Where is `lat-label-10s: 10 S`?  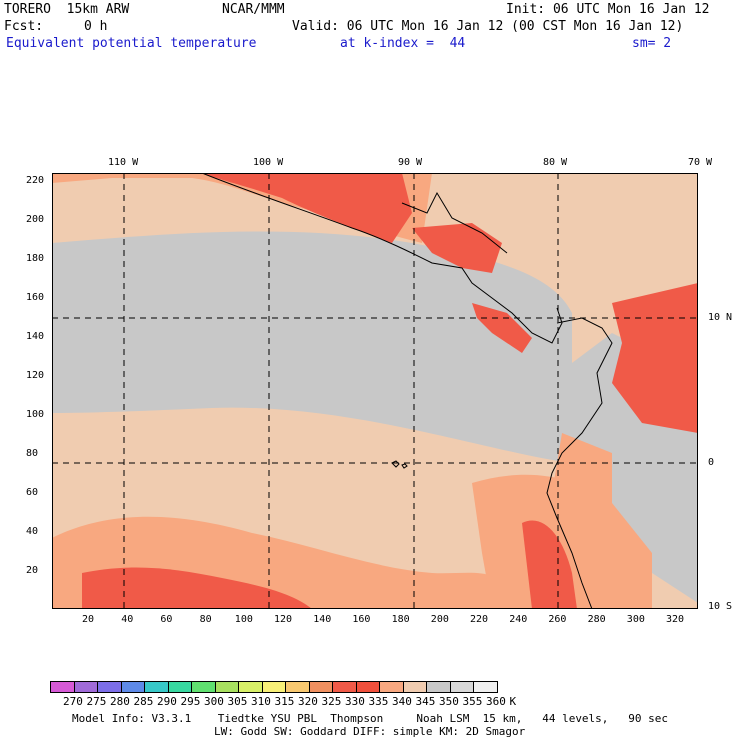
lat-label-10s: 10 S is located at coordinates (720, 606).